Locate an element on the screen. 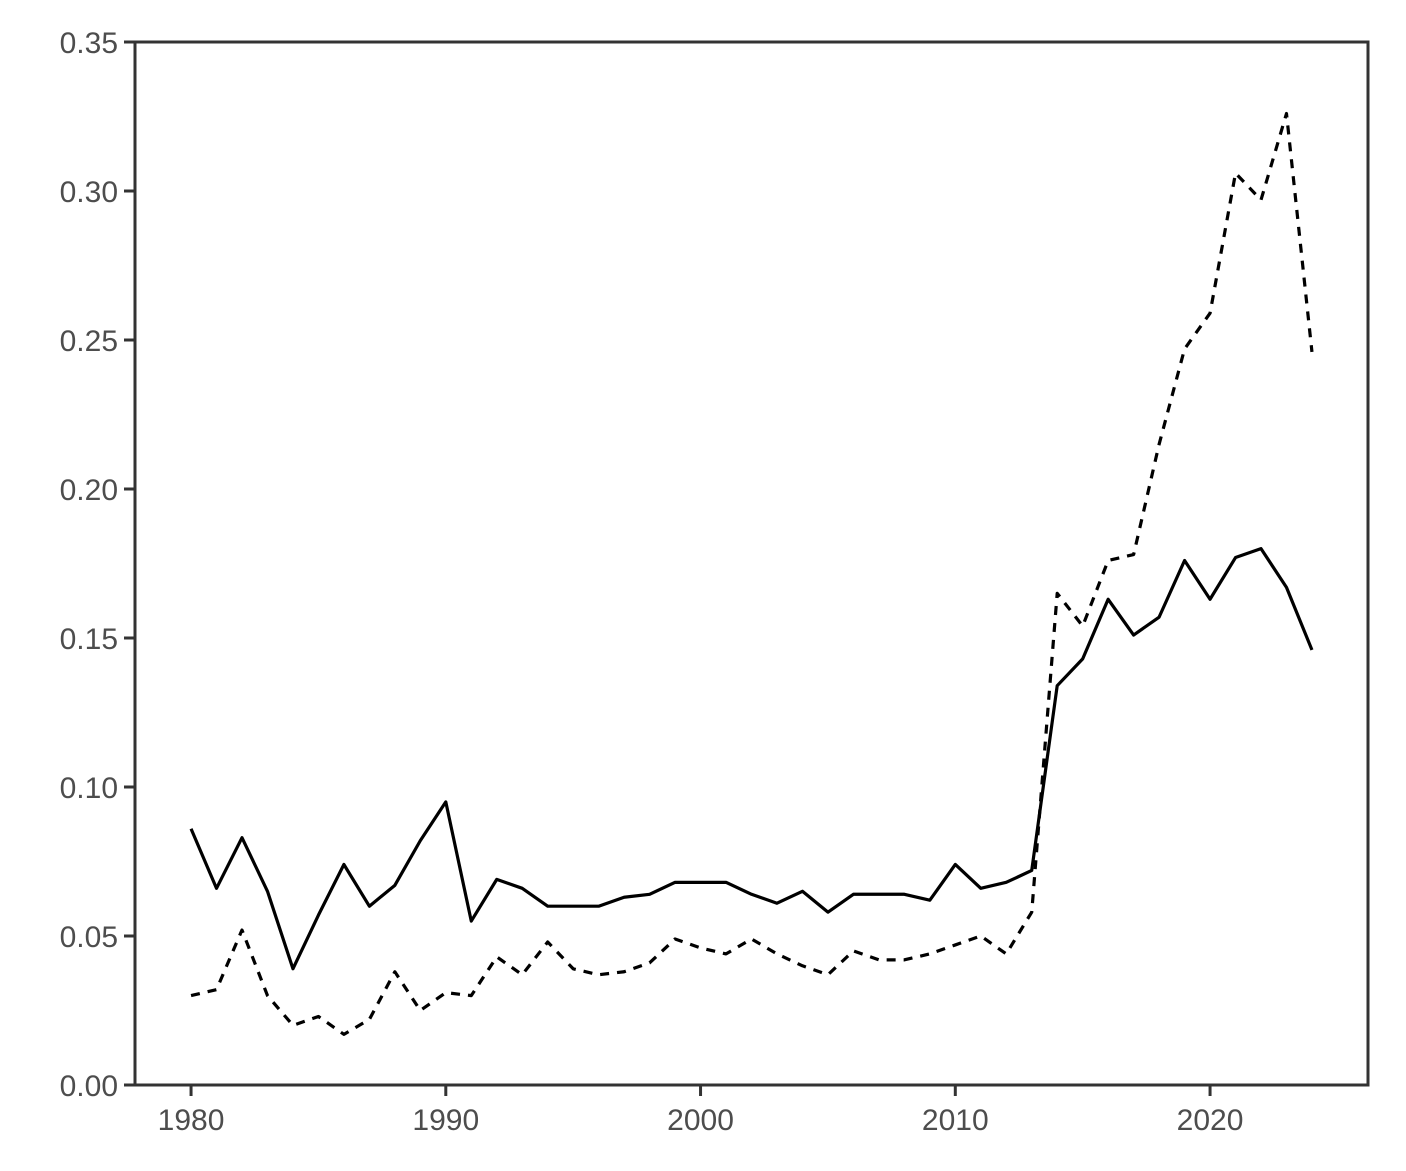 This screenshot has height=1171, width=1406. x-tick-label: 2020 is located at coordinates (1210, 1120).